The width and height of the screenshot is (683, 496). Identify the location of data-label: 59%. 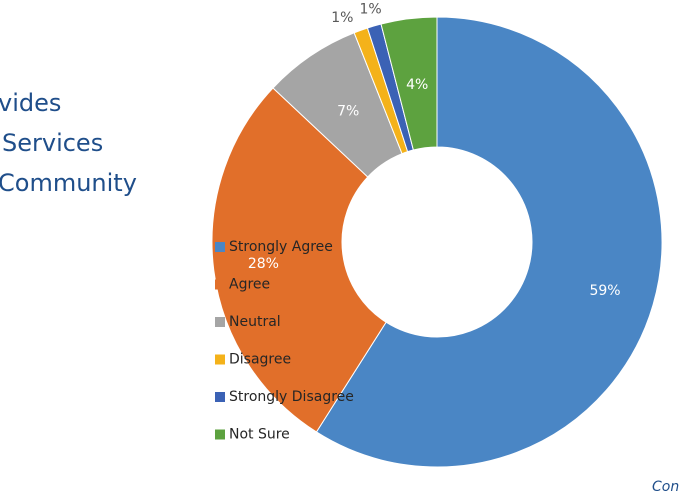
(604, 291).